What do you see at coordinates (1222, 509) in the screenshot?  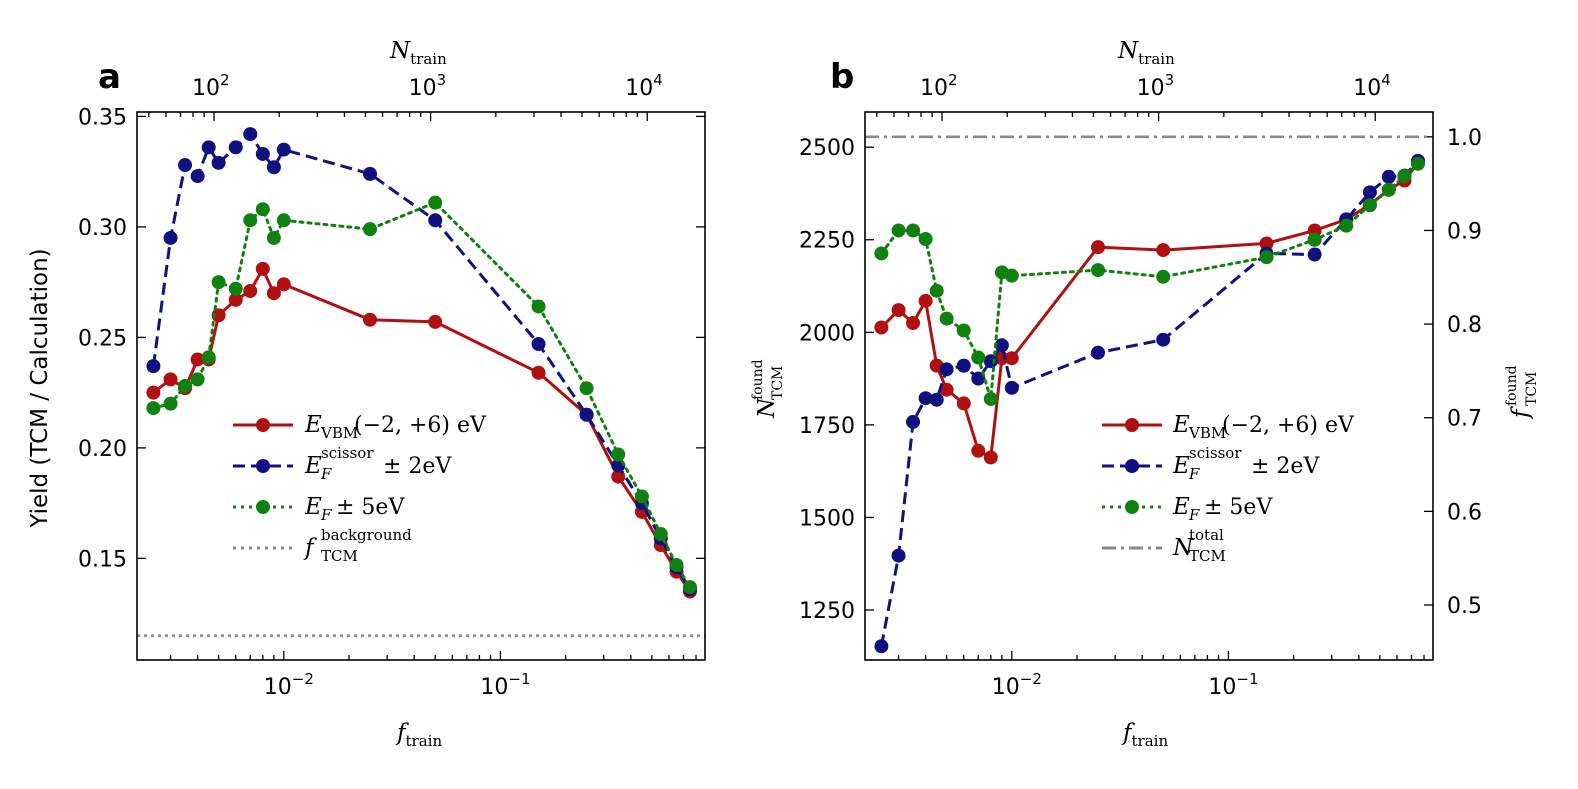 I see `legend-label: EF ± 5eV` at bounding box center [1222, 509].